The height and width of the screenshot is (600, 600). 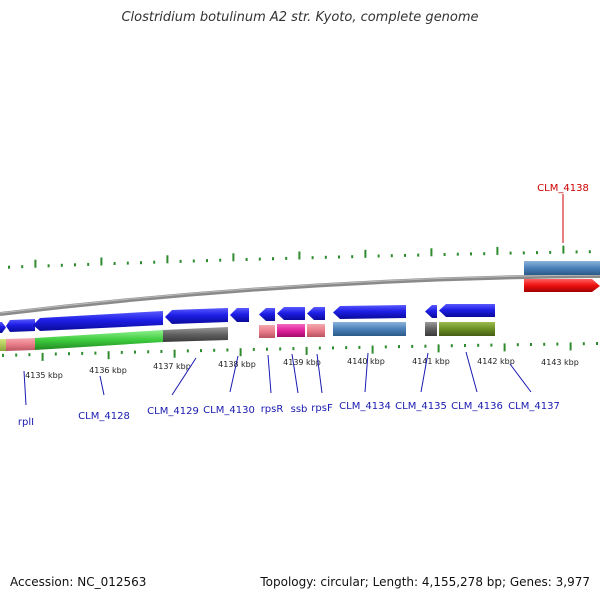 I want to click on genome-backbone-highlight, so click(x=300, y=294).